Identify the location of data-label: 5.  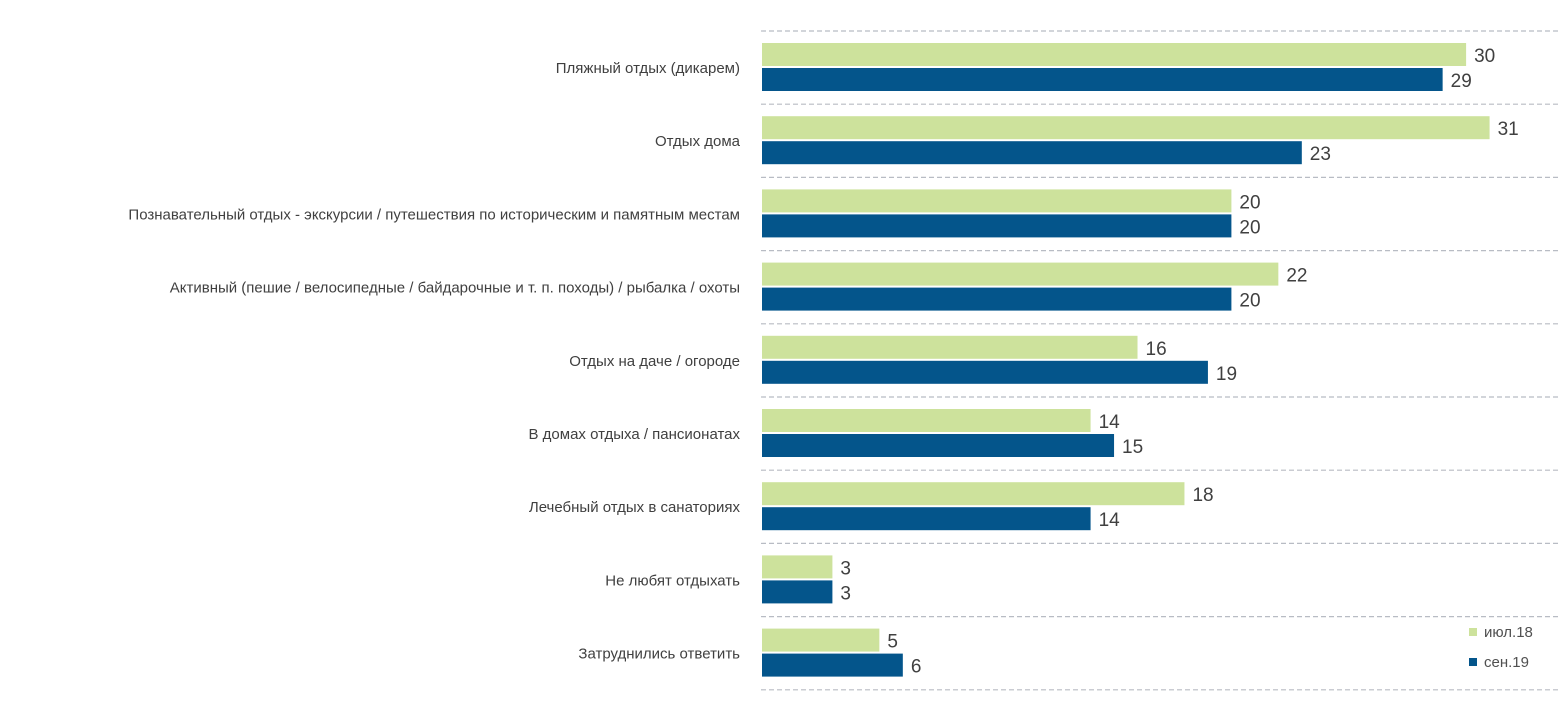
(892, 642).